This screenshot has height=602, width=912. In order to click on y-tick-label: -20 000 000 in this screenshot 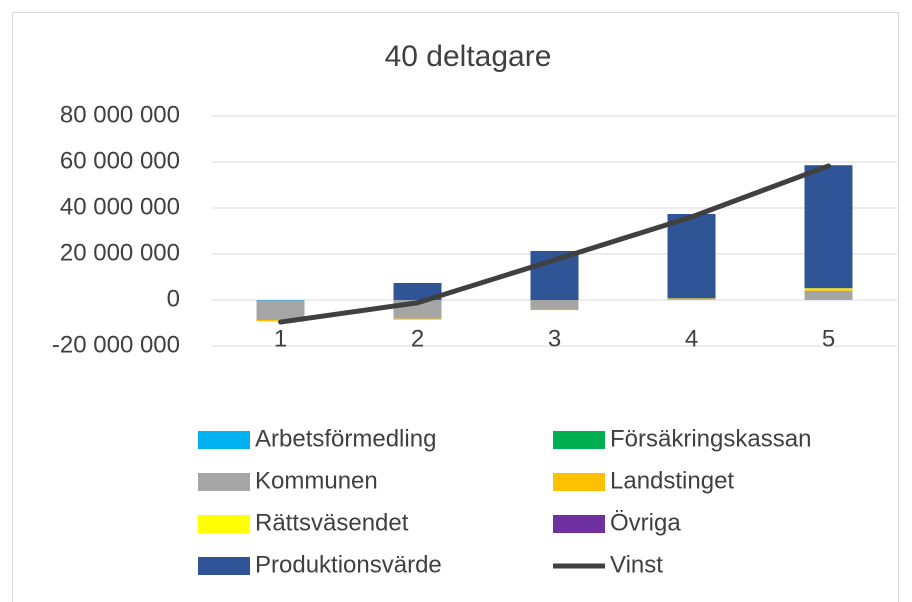, I will do `click(116, 344)`.